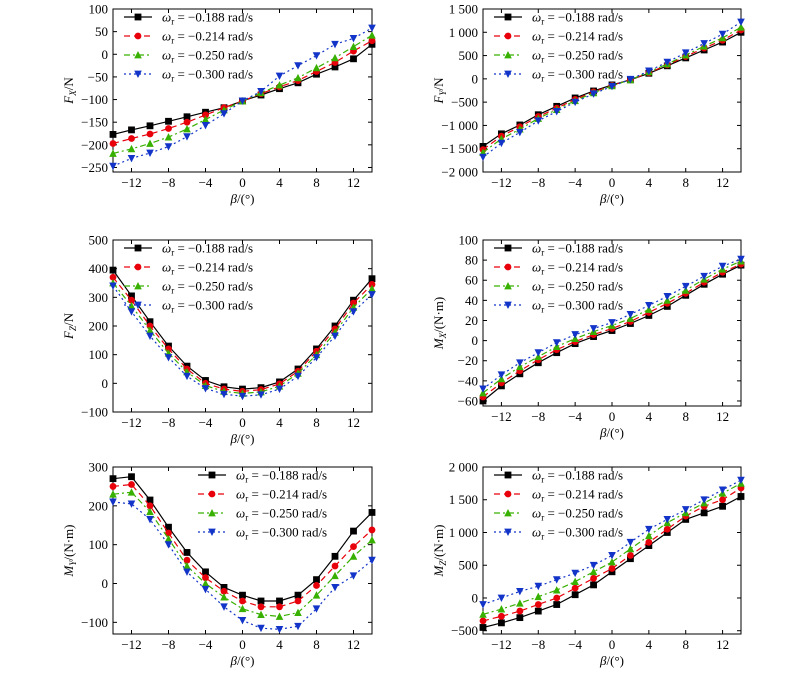 The image size is (800, 677). I want to click on y-tick-label: 200, so click(99, 326).